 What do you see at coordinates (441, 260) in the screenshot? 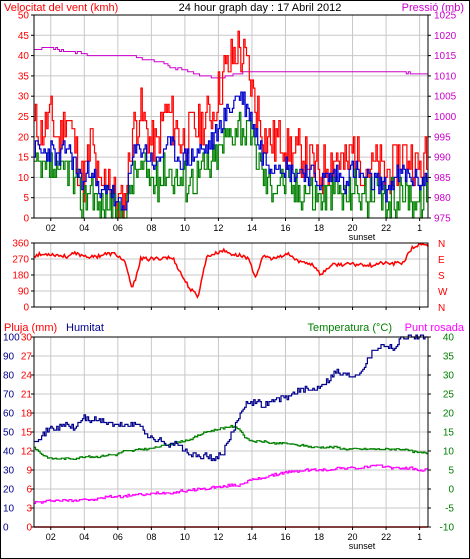
I see `compass-label: E` at bounding box center [441, 260].